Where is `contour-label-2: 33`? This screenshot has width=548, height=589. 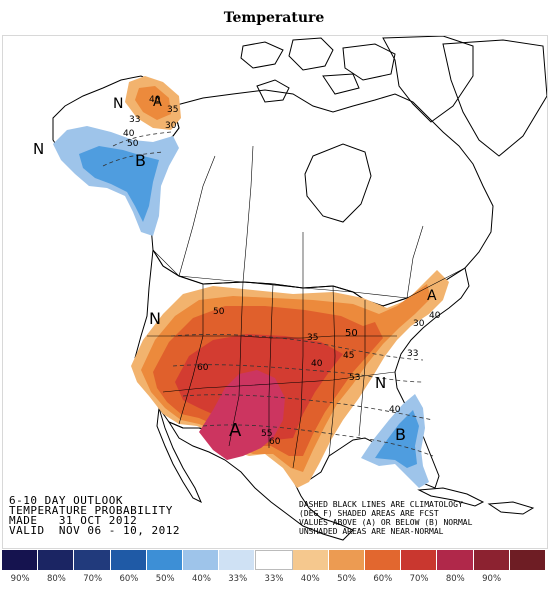
contour-label-2: 33 is located at coordinates (134, 120).